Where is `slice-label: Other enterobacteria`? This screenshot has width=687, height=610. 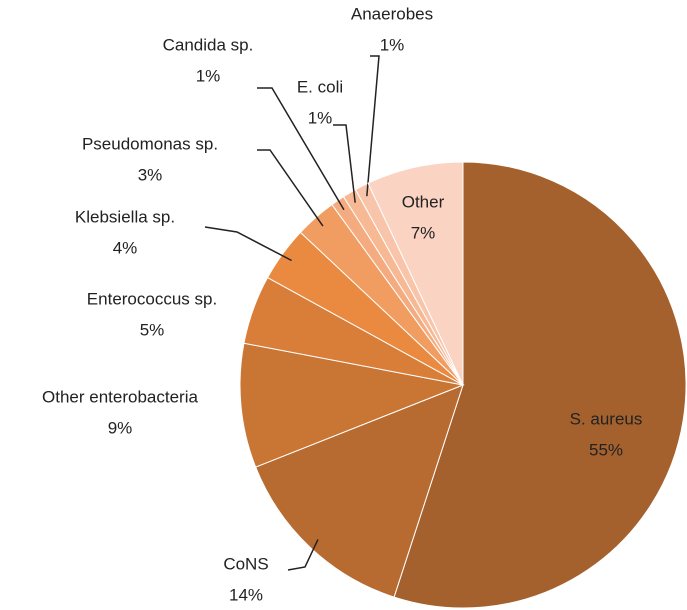 slice-label: Other enterobacteria is located at coordinates (120, 396).